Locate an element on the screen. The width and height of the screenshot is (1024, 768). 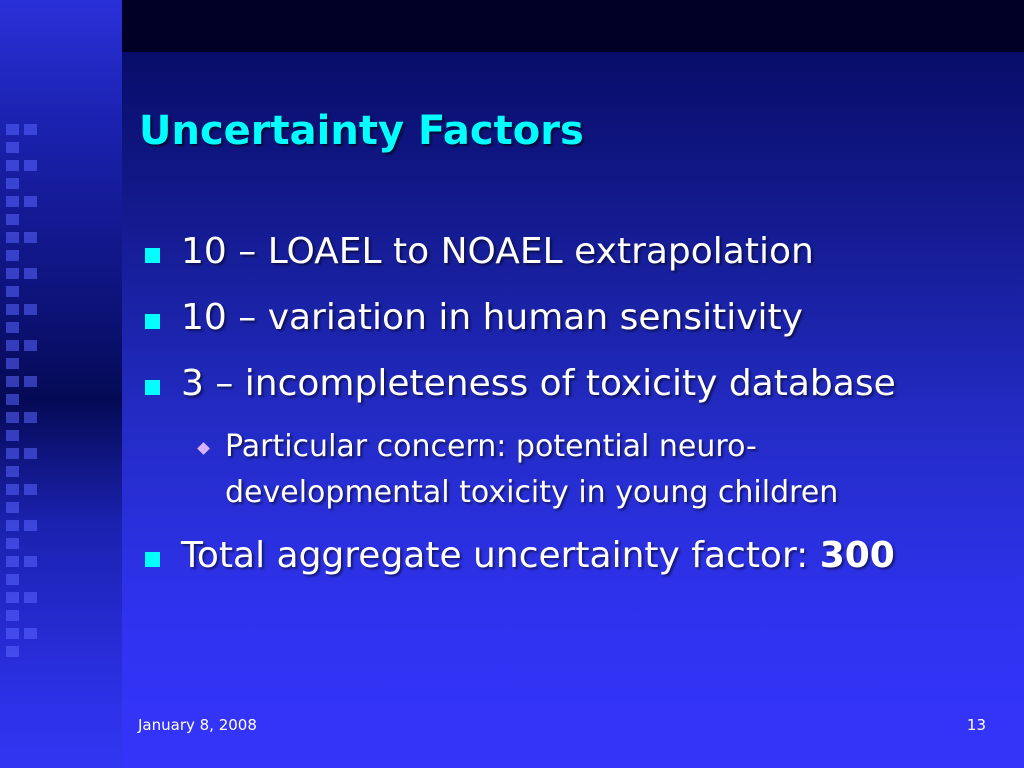
diamond-bullet-icon is located at coordinates (203, 448).